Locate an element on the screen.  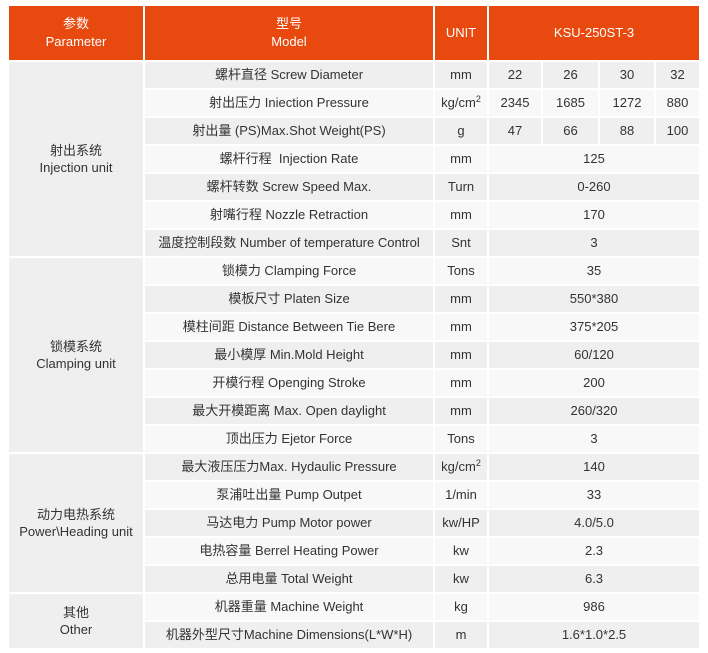
unit-cell: 1/min is located at coordinates (461, 495).